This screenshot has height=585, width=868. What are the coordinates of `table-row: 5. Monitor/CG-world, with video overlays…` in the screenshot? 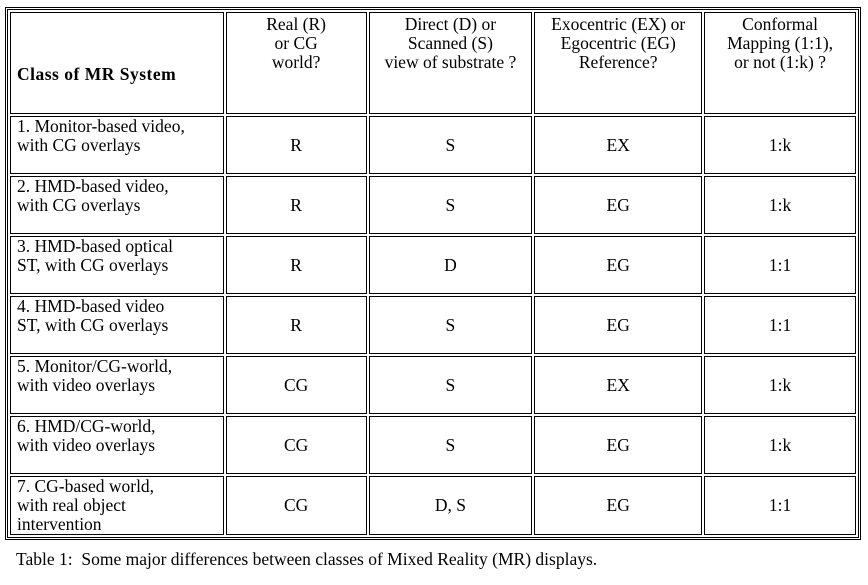 It's located at (433, 385).